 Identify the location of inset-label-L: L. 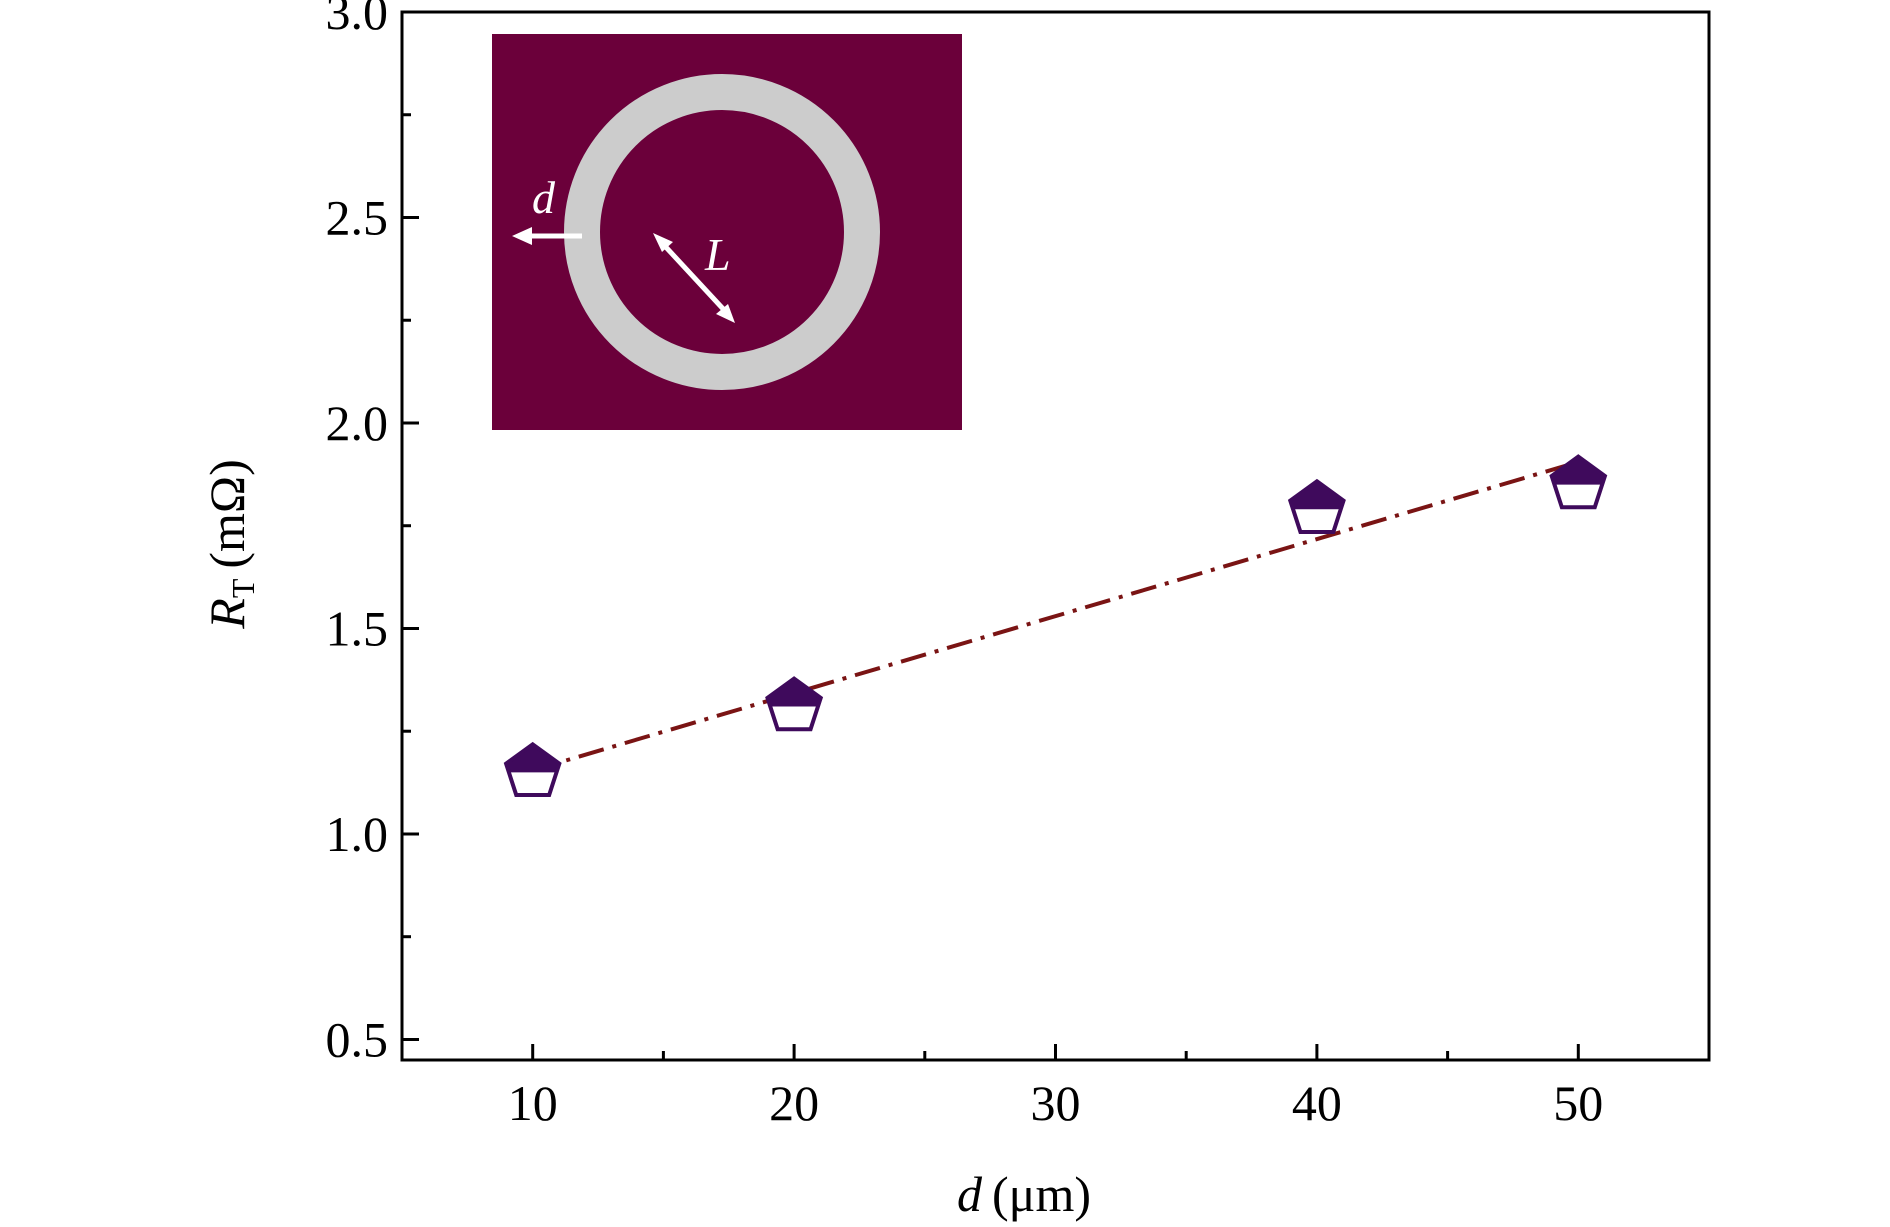
(717, 254).